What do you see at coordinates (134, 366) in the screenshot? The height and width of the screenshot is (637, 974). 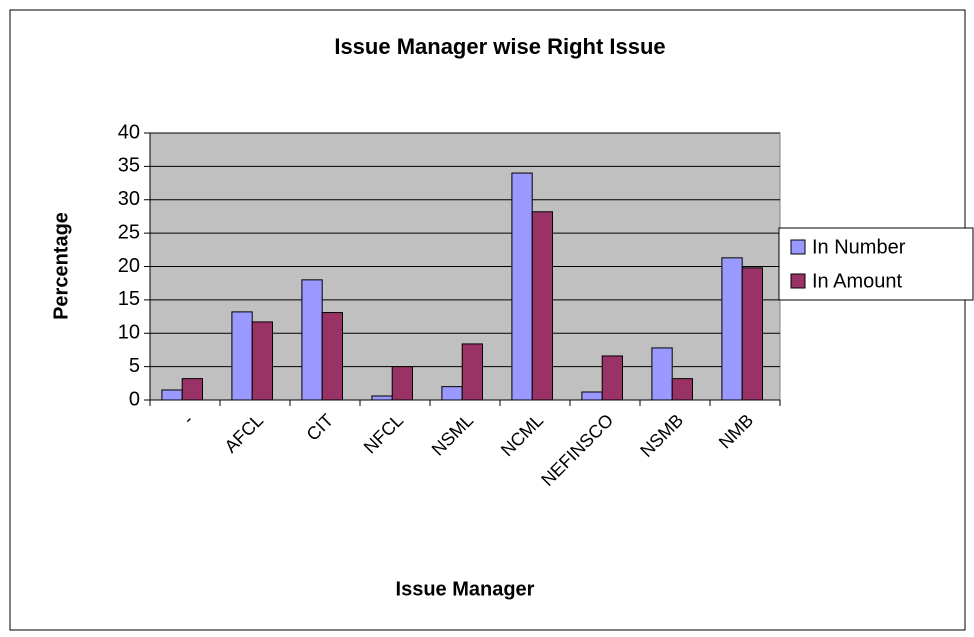 I see `y-tick-label: 5` at bounding box center [134, 366].